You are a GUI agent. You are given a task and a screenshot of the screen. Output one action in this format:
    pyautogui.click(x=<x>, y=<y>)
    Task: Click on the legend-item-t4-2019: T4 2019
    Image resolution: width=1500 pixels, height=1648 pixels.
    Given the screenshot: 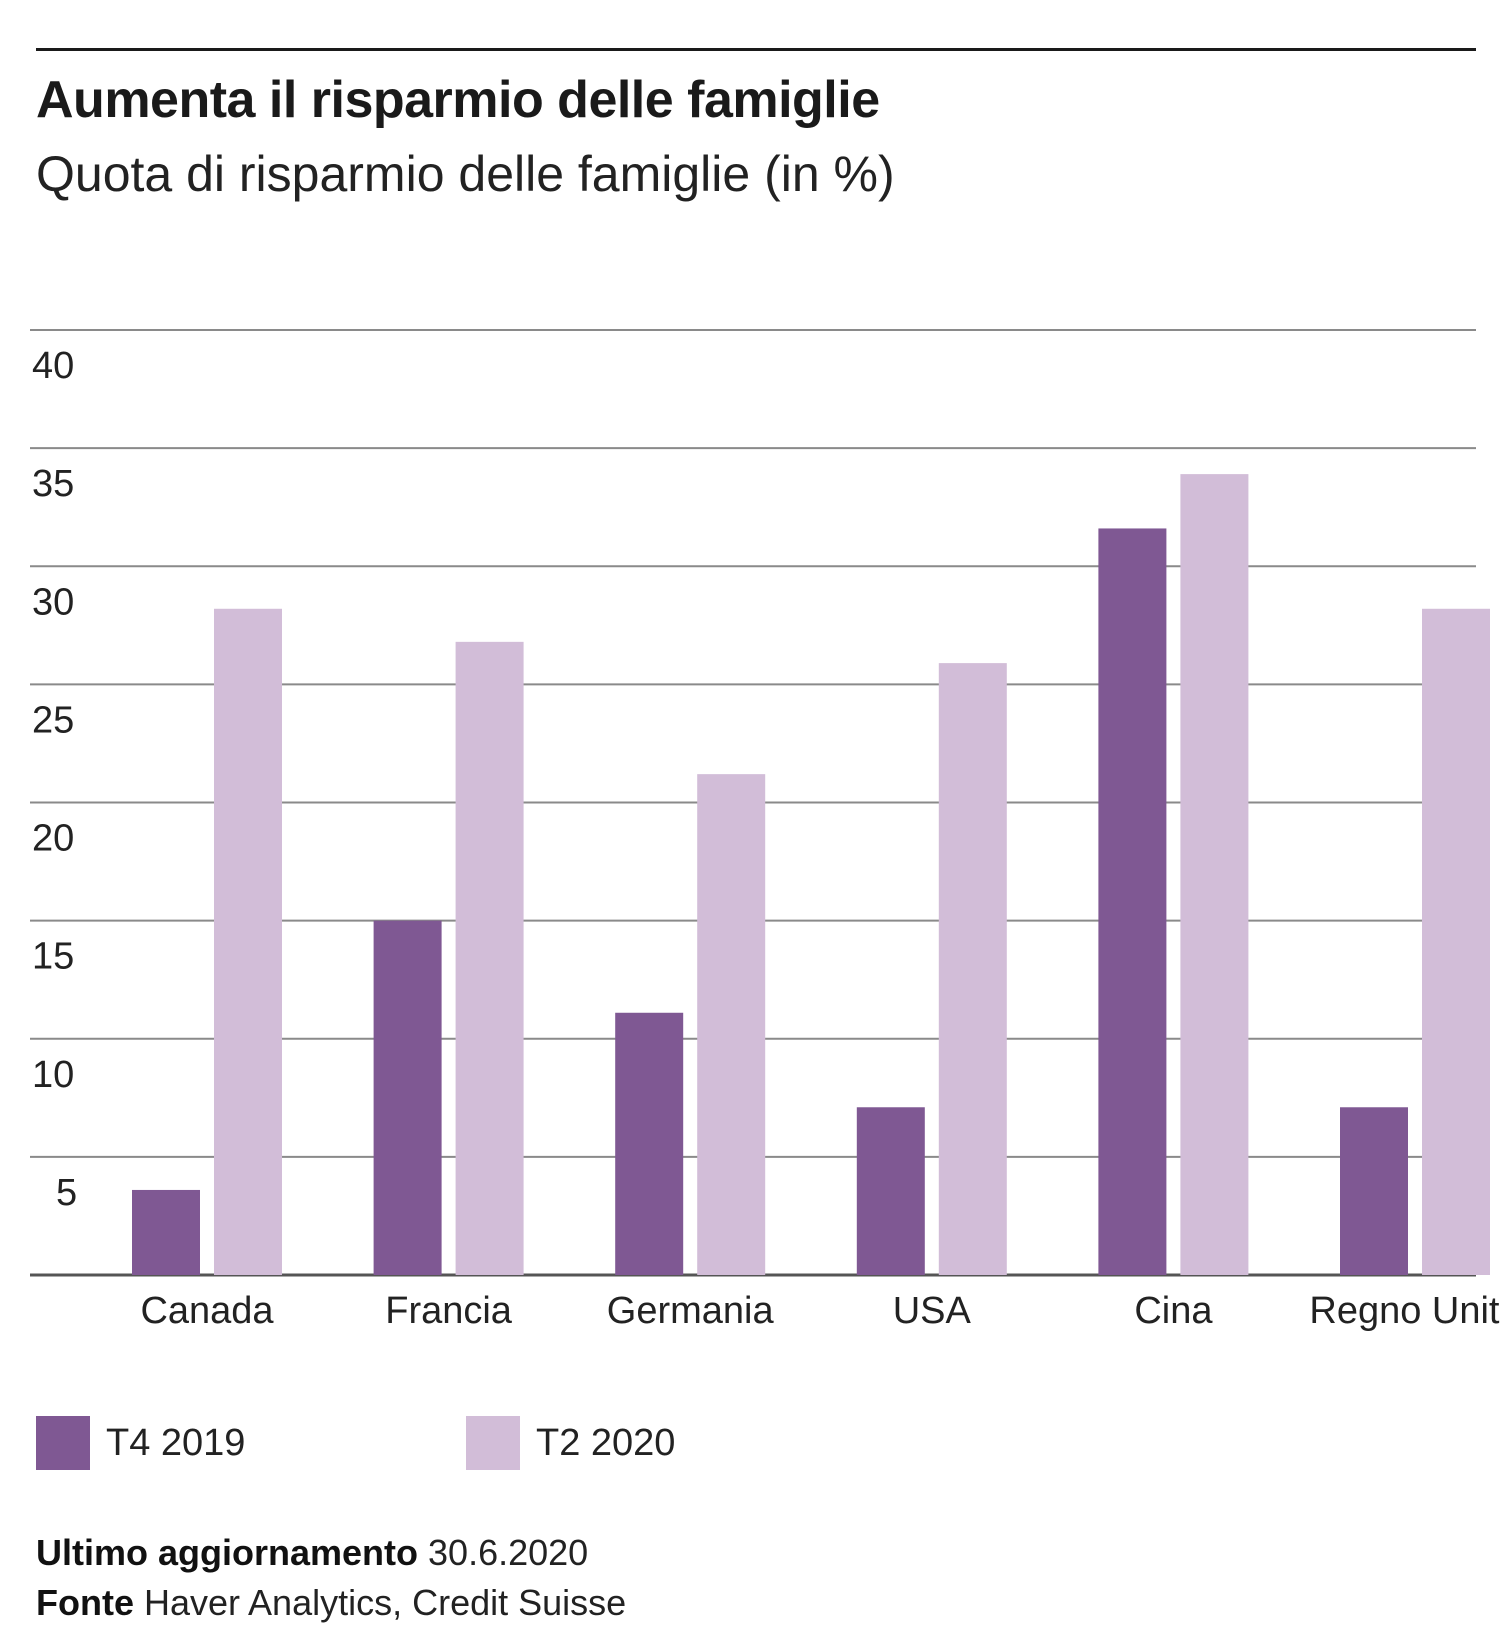 What is the action you would take?
    pyautogui.click(x=140, y=1443)
    